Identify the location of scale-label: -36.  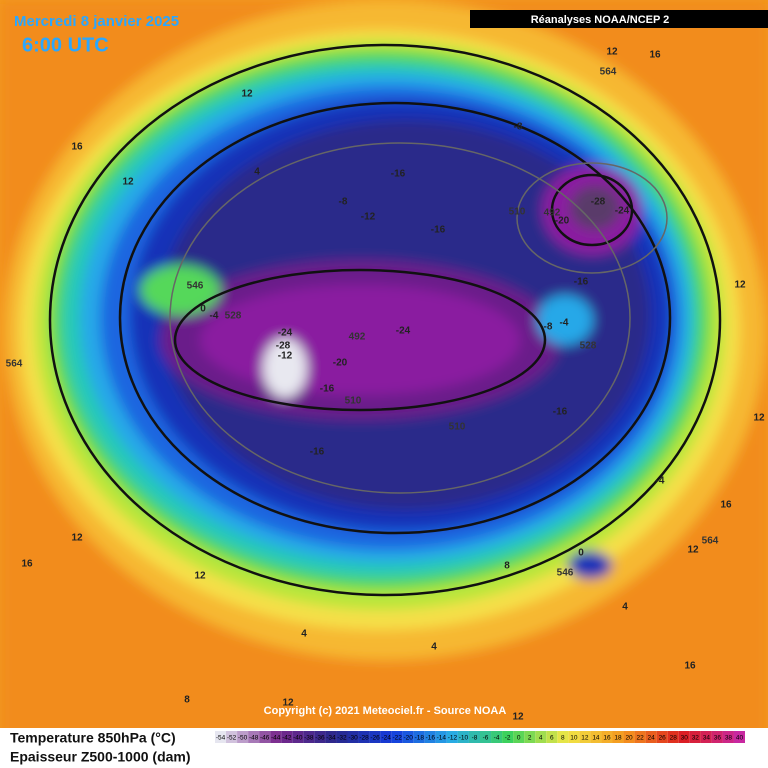
(320, 738).